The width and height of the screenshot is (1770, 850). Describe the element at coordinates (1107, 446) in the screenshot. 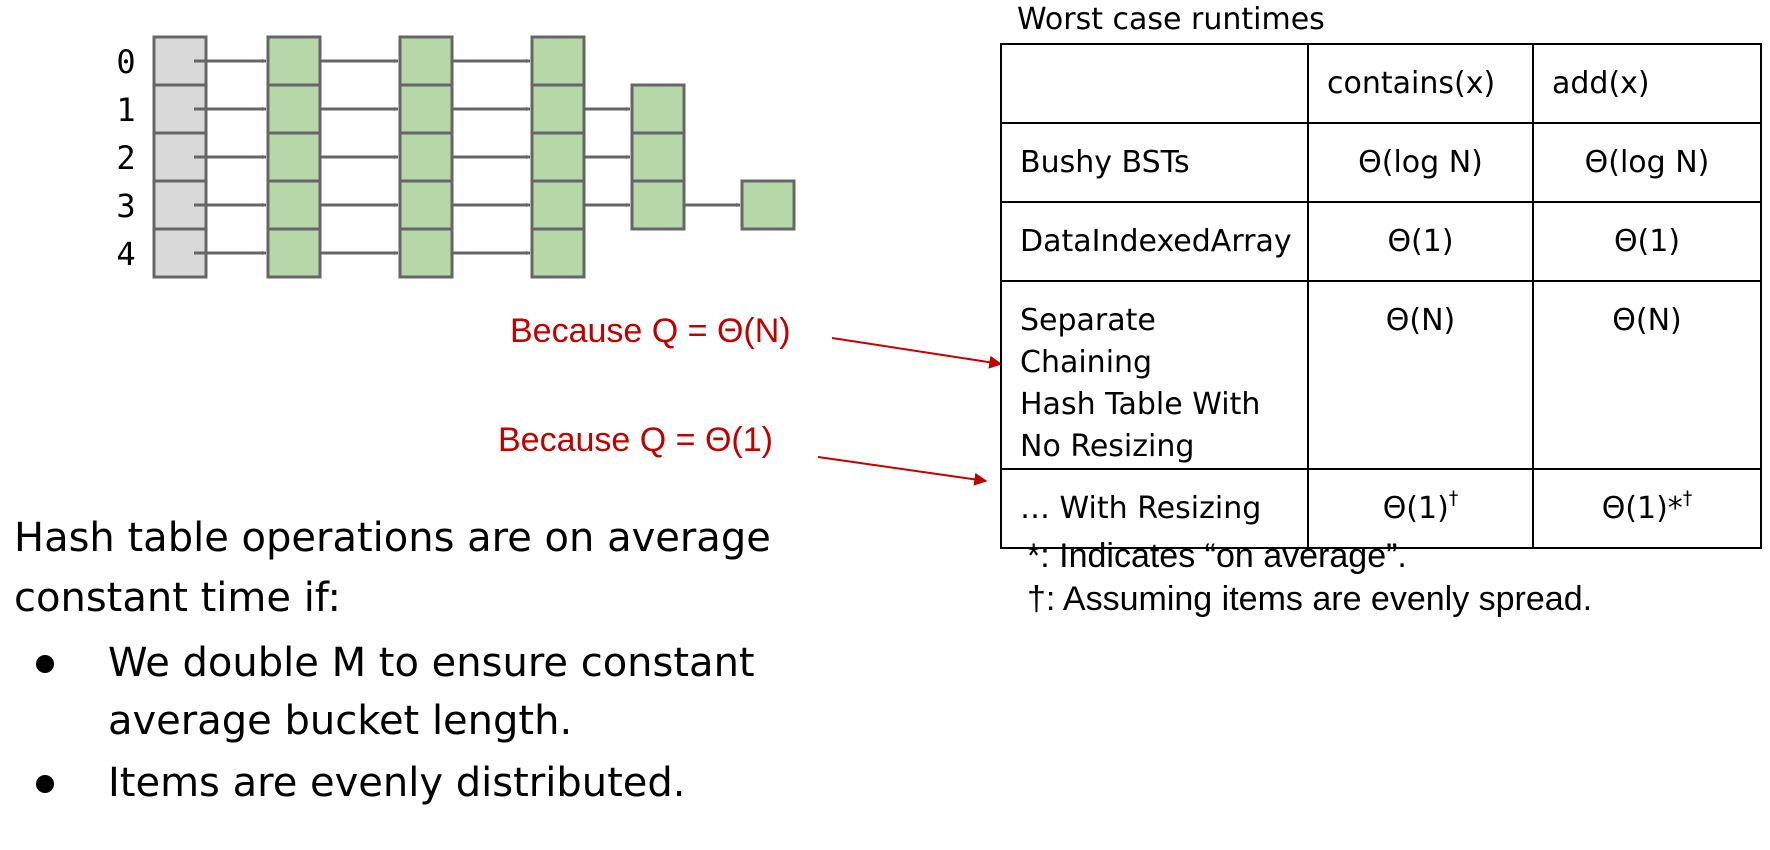

I see `row-label-line: No Resizing` at that location.